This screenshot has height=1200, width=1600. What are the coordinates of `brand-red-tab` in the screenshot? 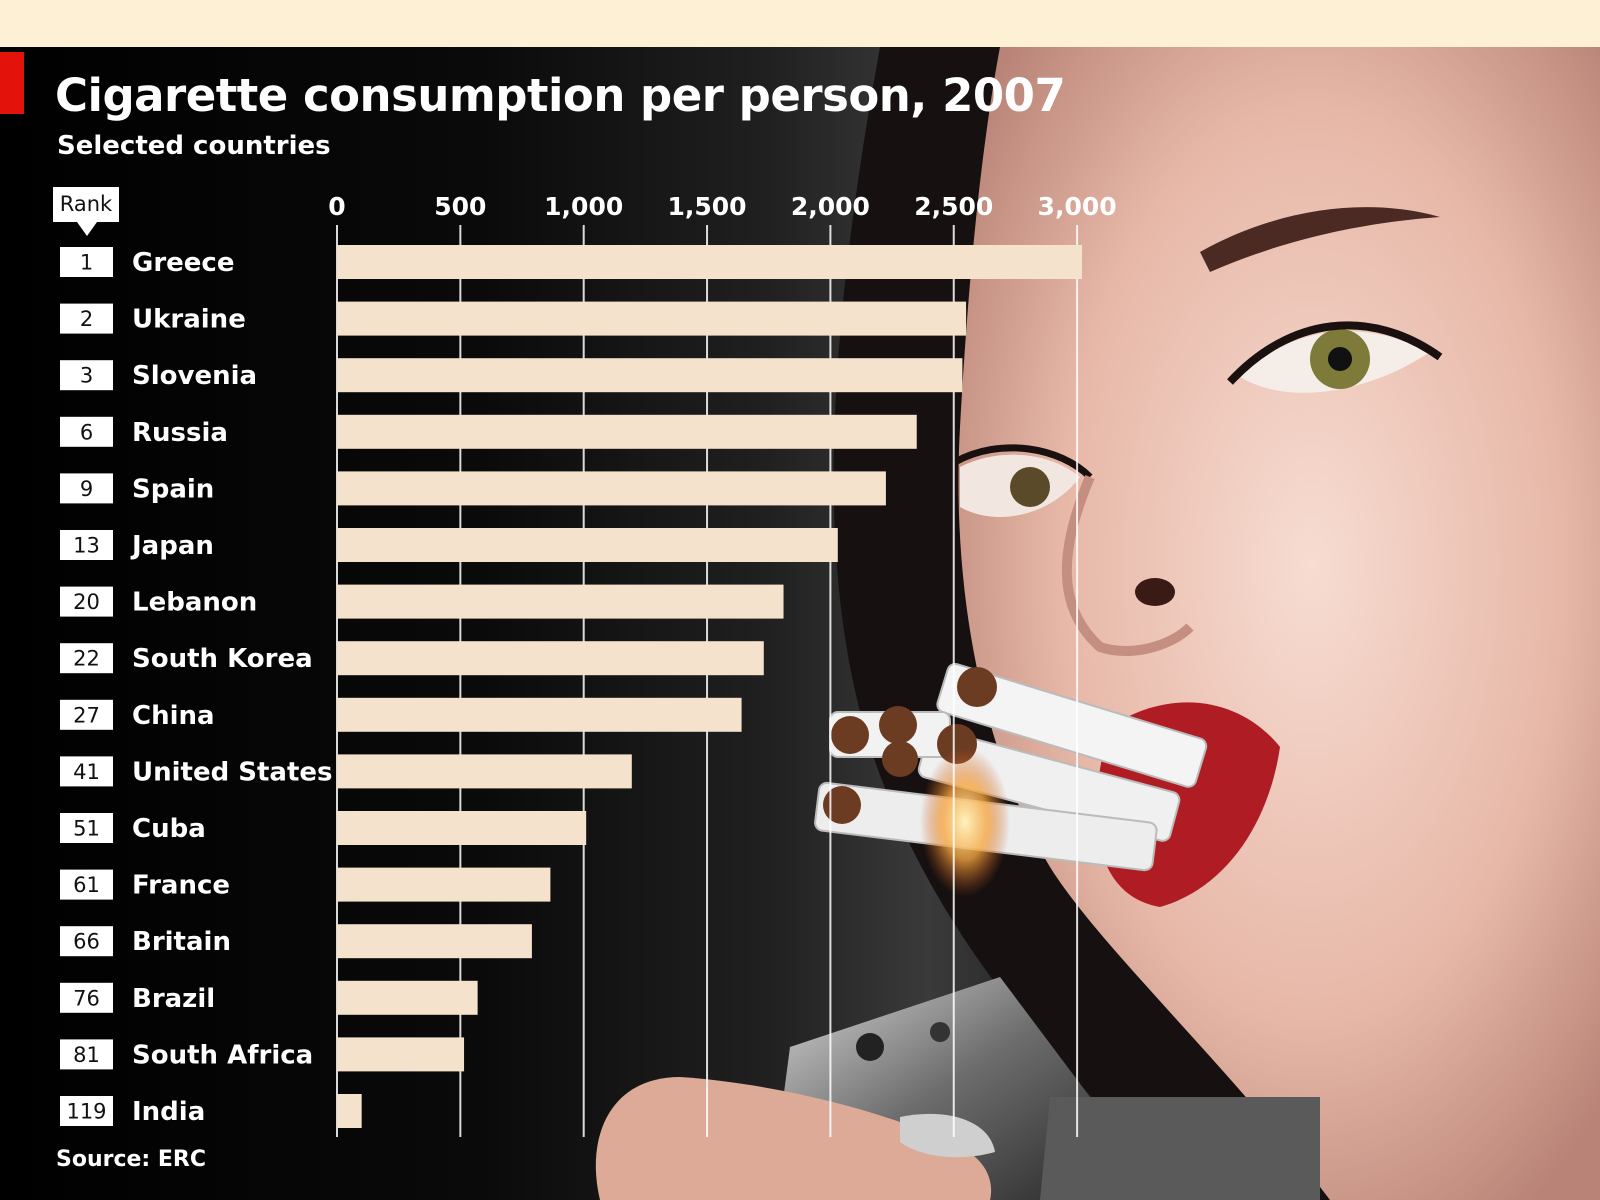 It's located at (12, 83).